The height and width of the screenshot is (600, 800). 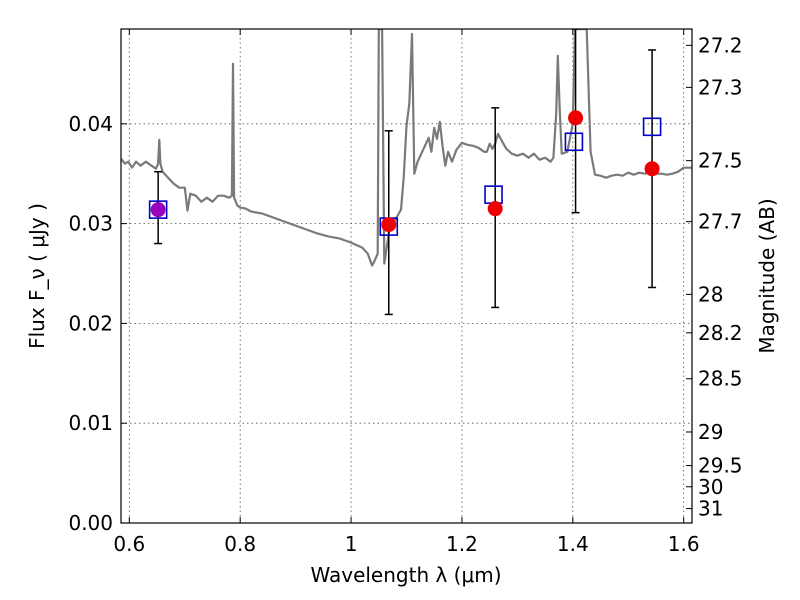 I want to click on mag-tick-label: 31, so click(x=710, y=509).